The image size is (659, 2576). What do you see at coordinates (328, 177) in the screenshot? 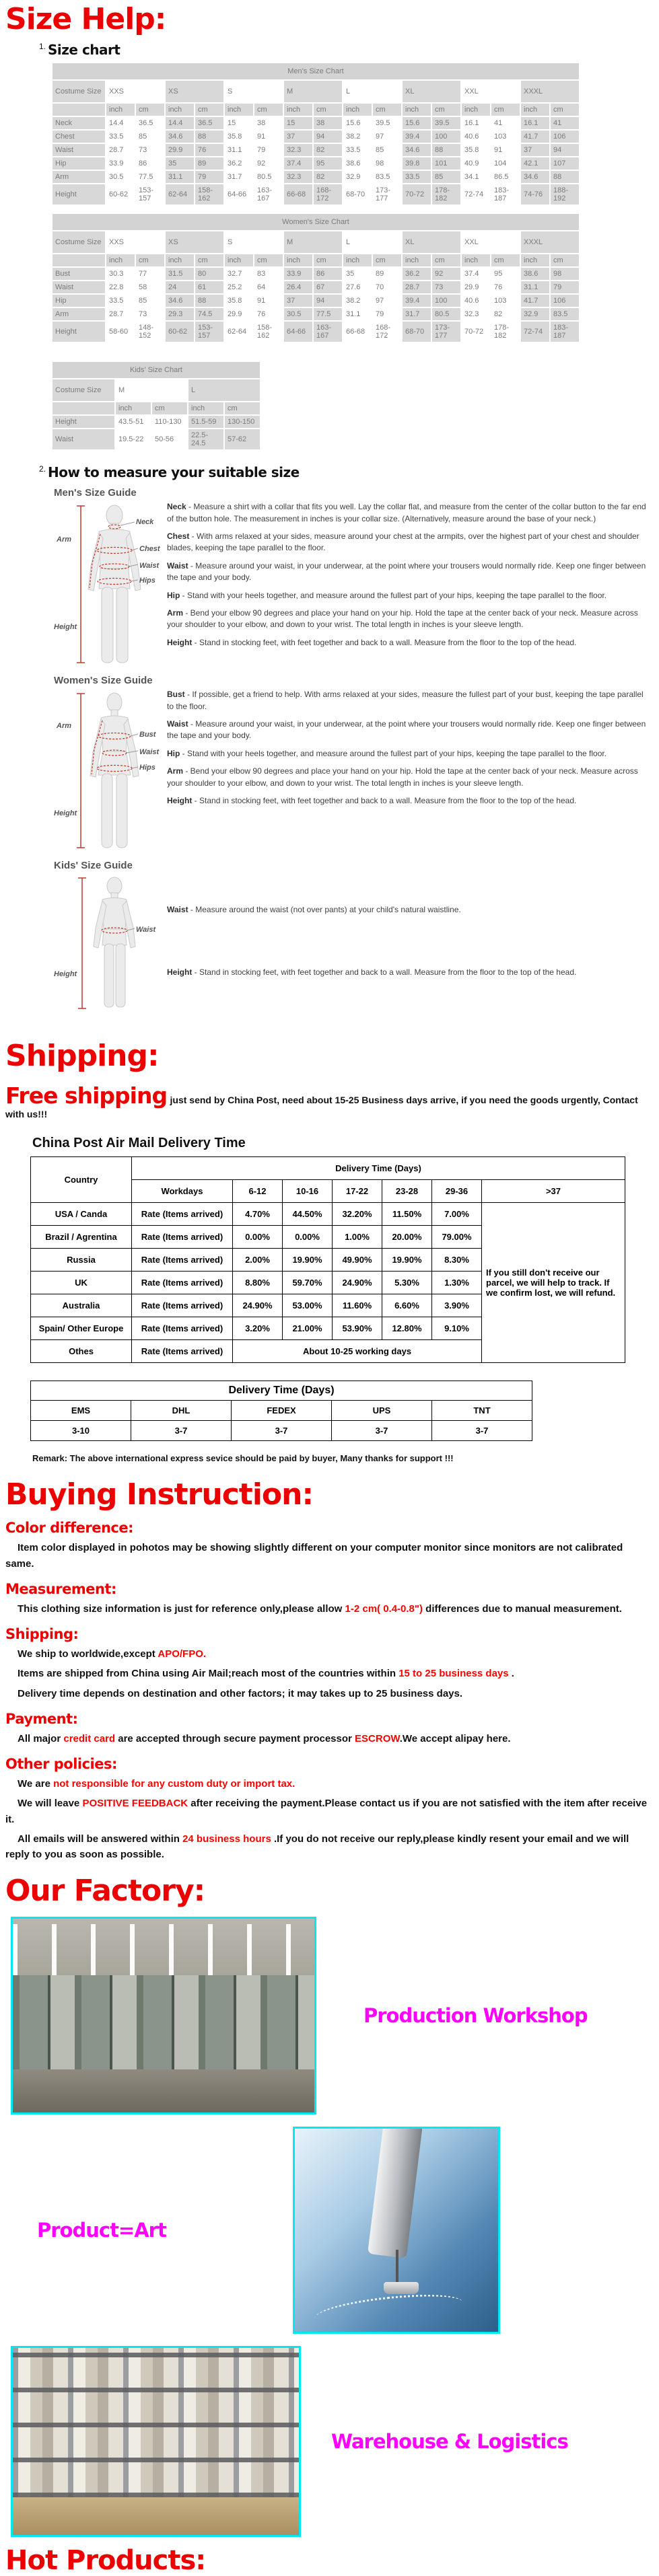
I see `size-value-cell: 82` at bounding box center [328, 177].